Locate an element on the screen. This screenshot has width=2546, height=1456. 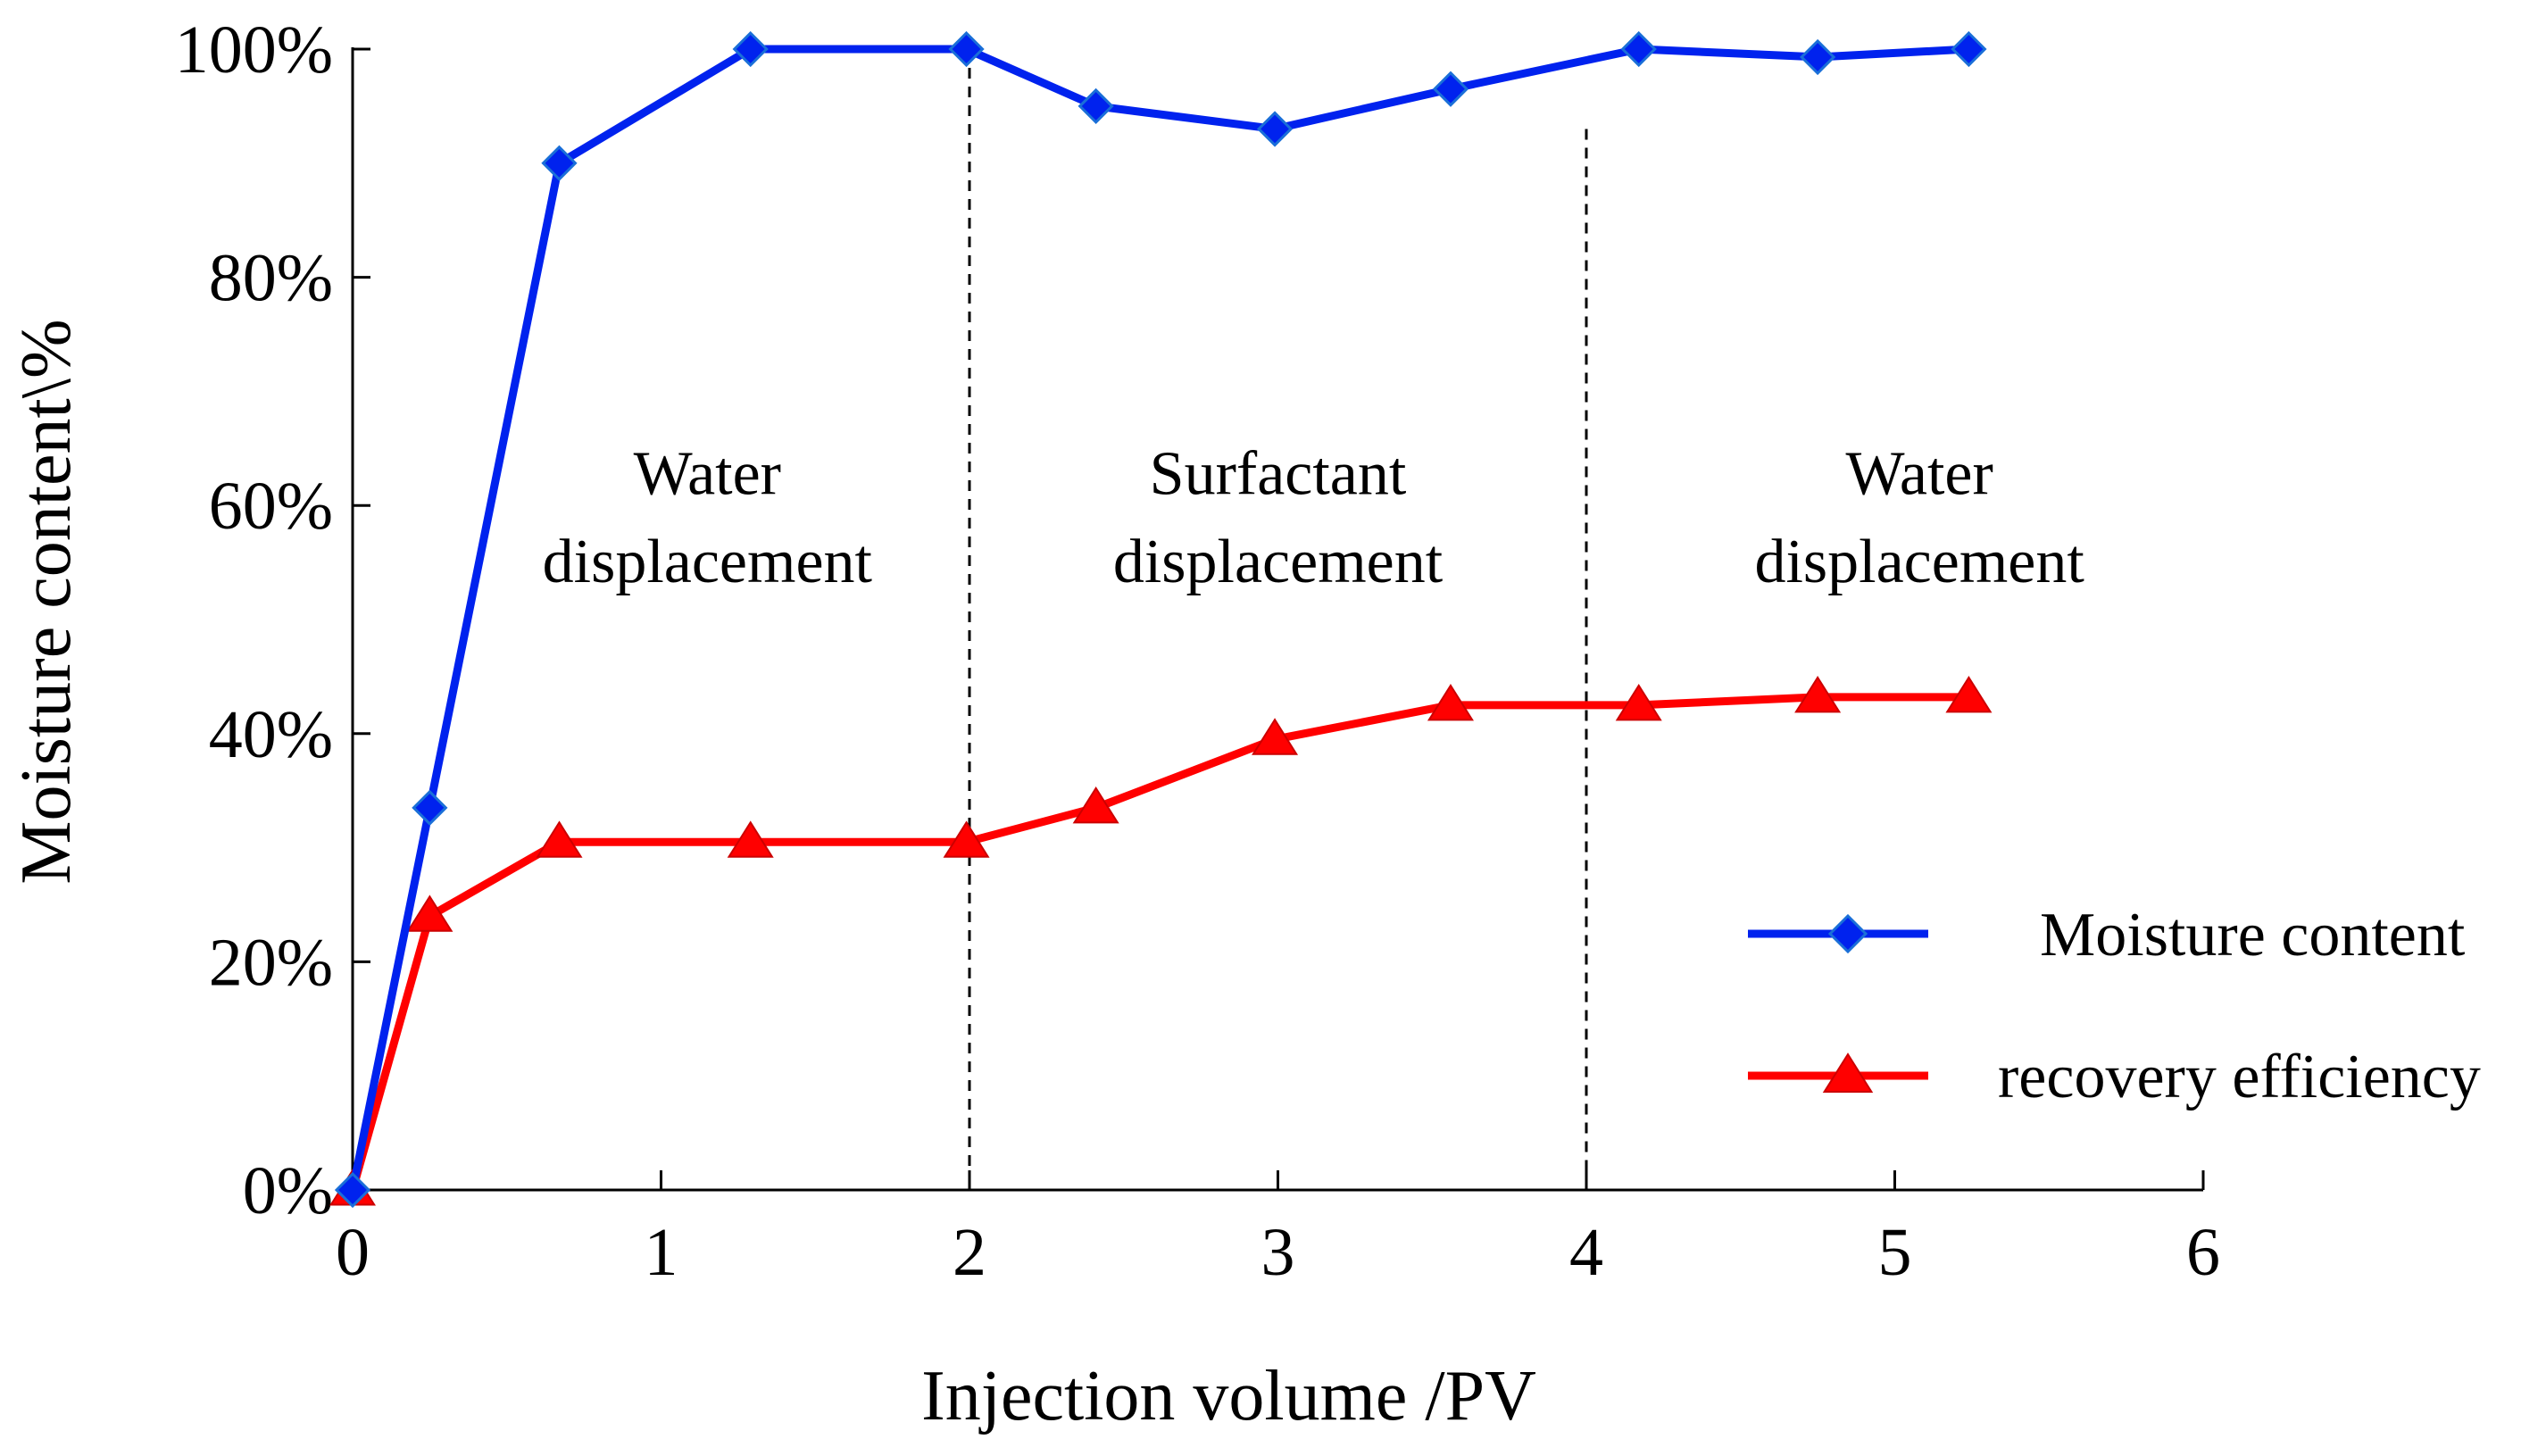
legend-label: Moisture content is located at coordinates (2253, 935).